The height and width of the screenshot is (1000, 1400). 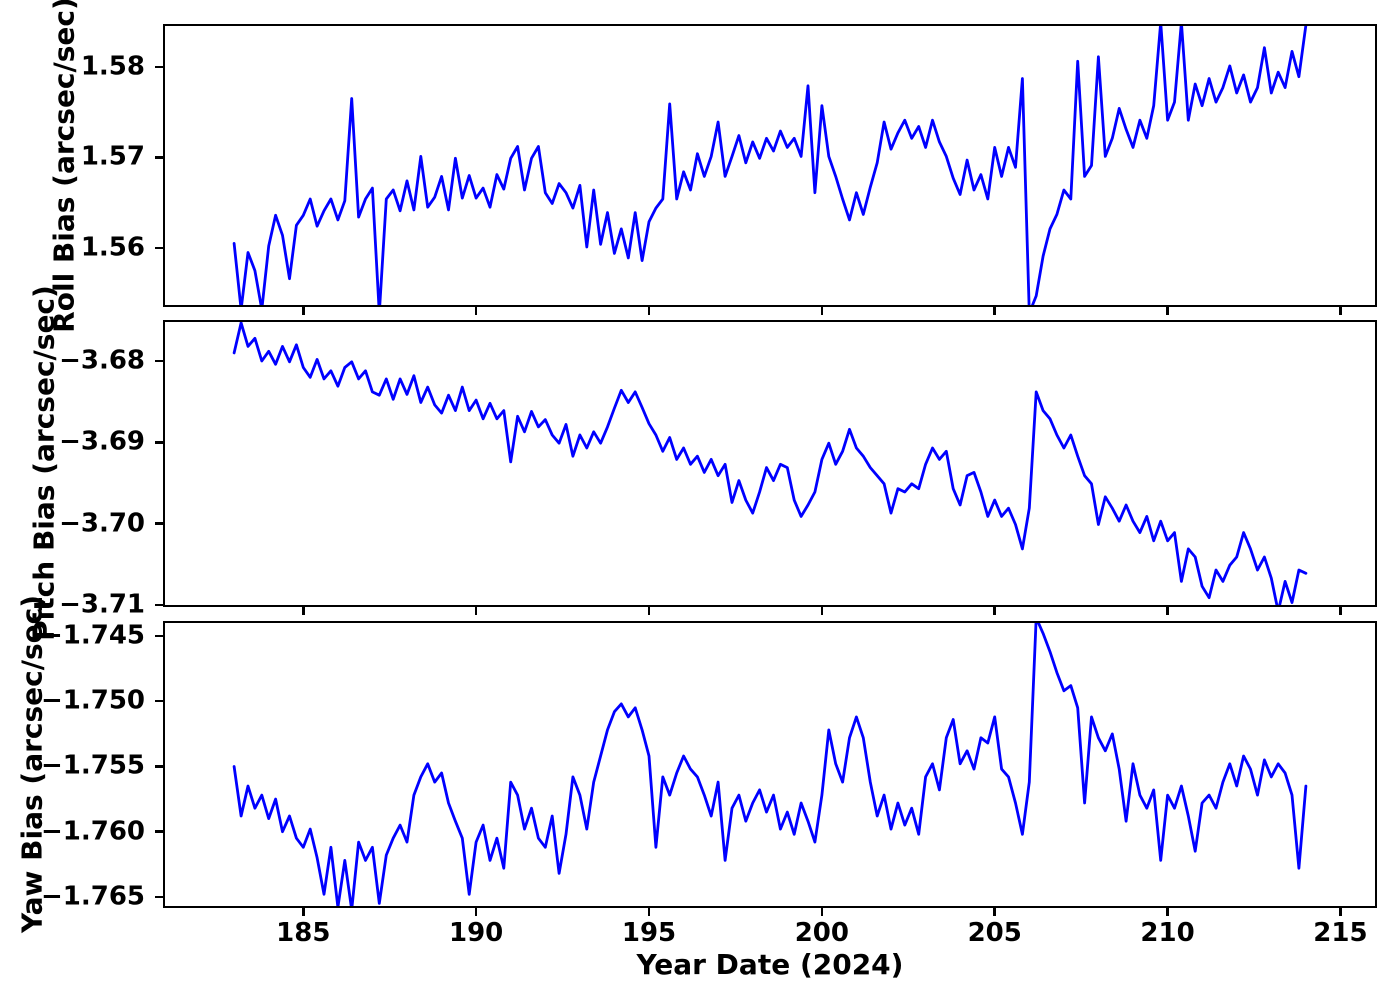 What do you see at coordinates (112, 247) in the screenshot?
I see `roll-y-tick-label: 1.56` at bounding box center [112, 247].